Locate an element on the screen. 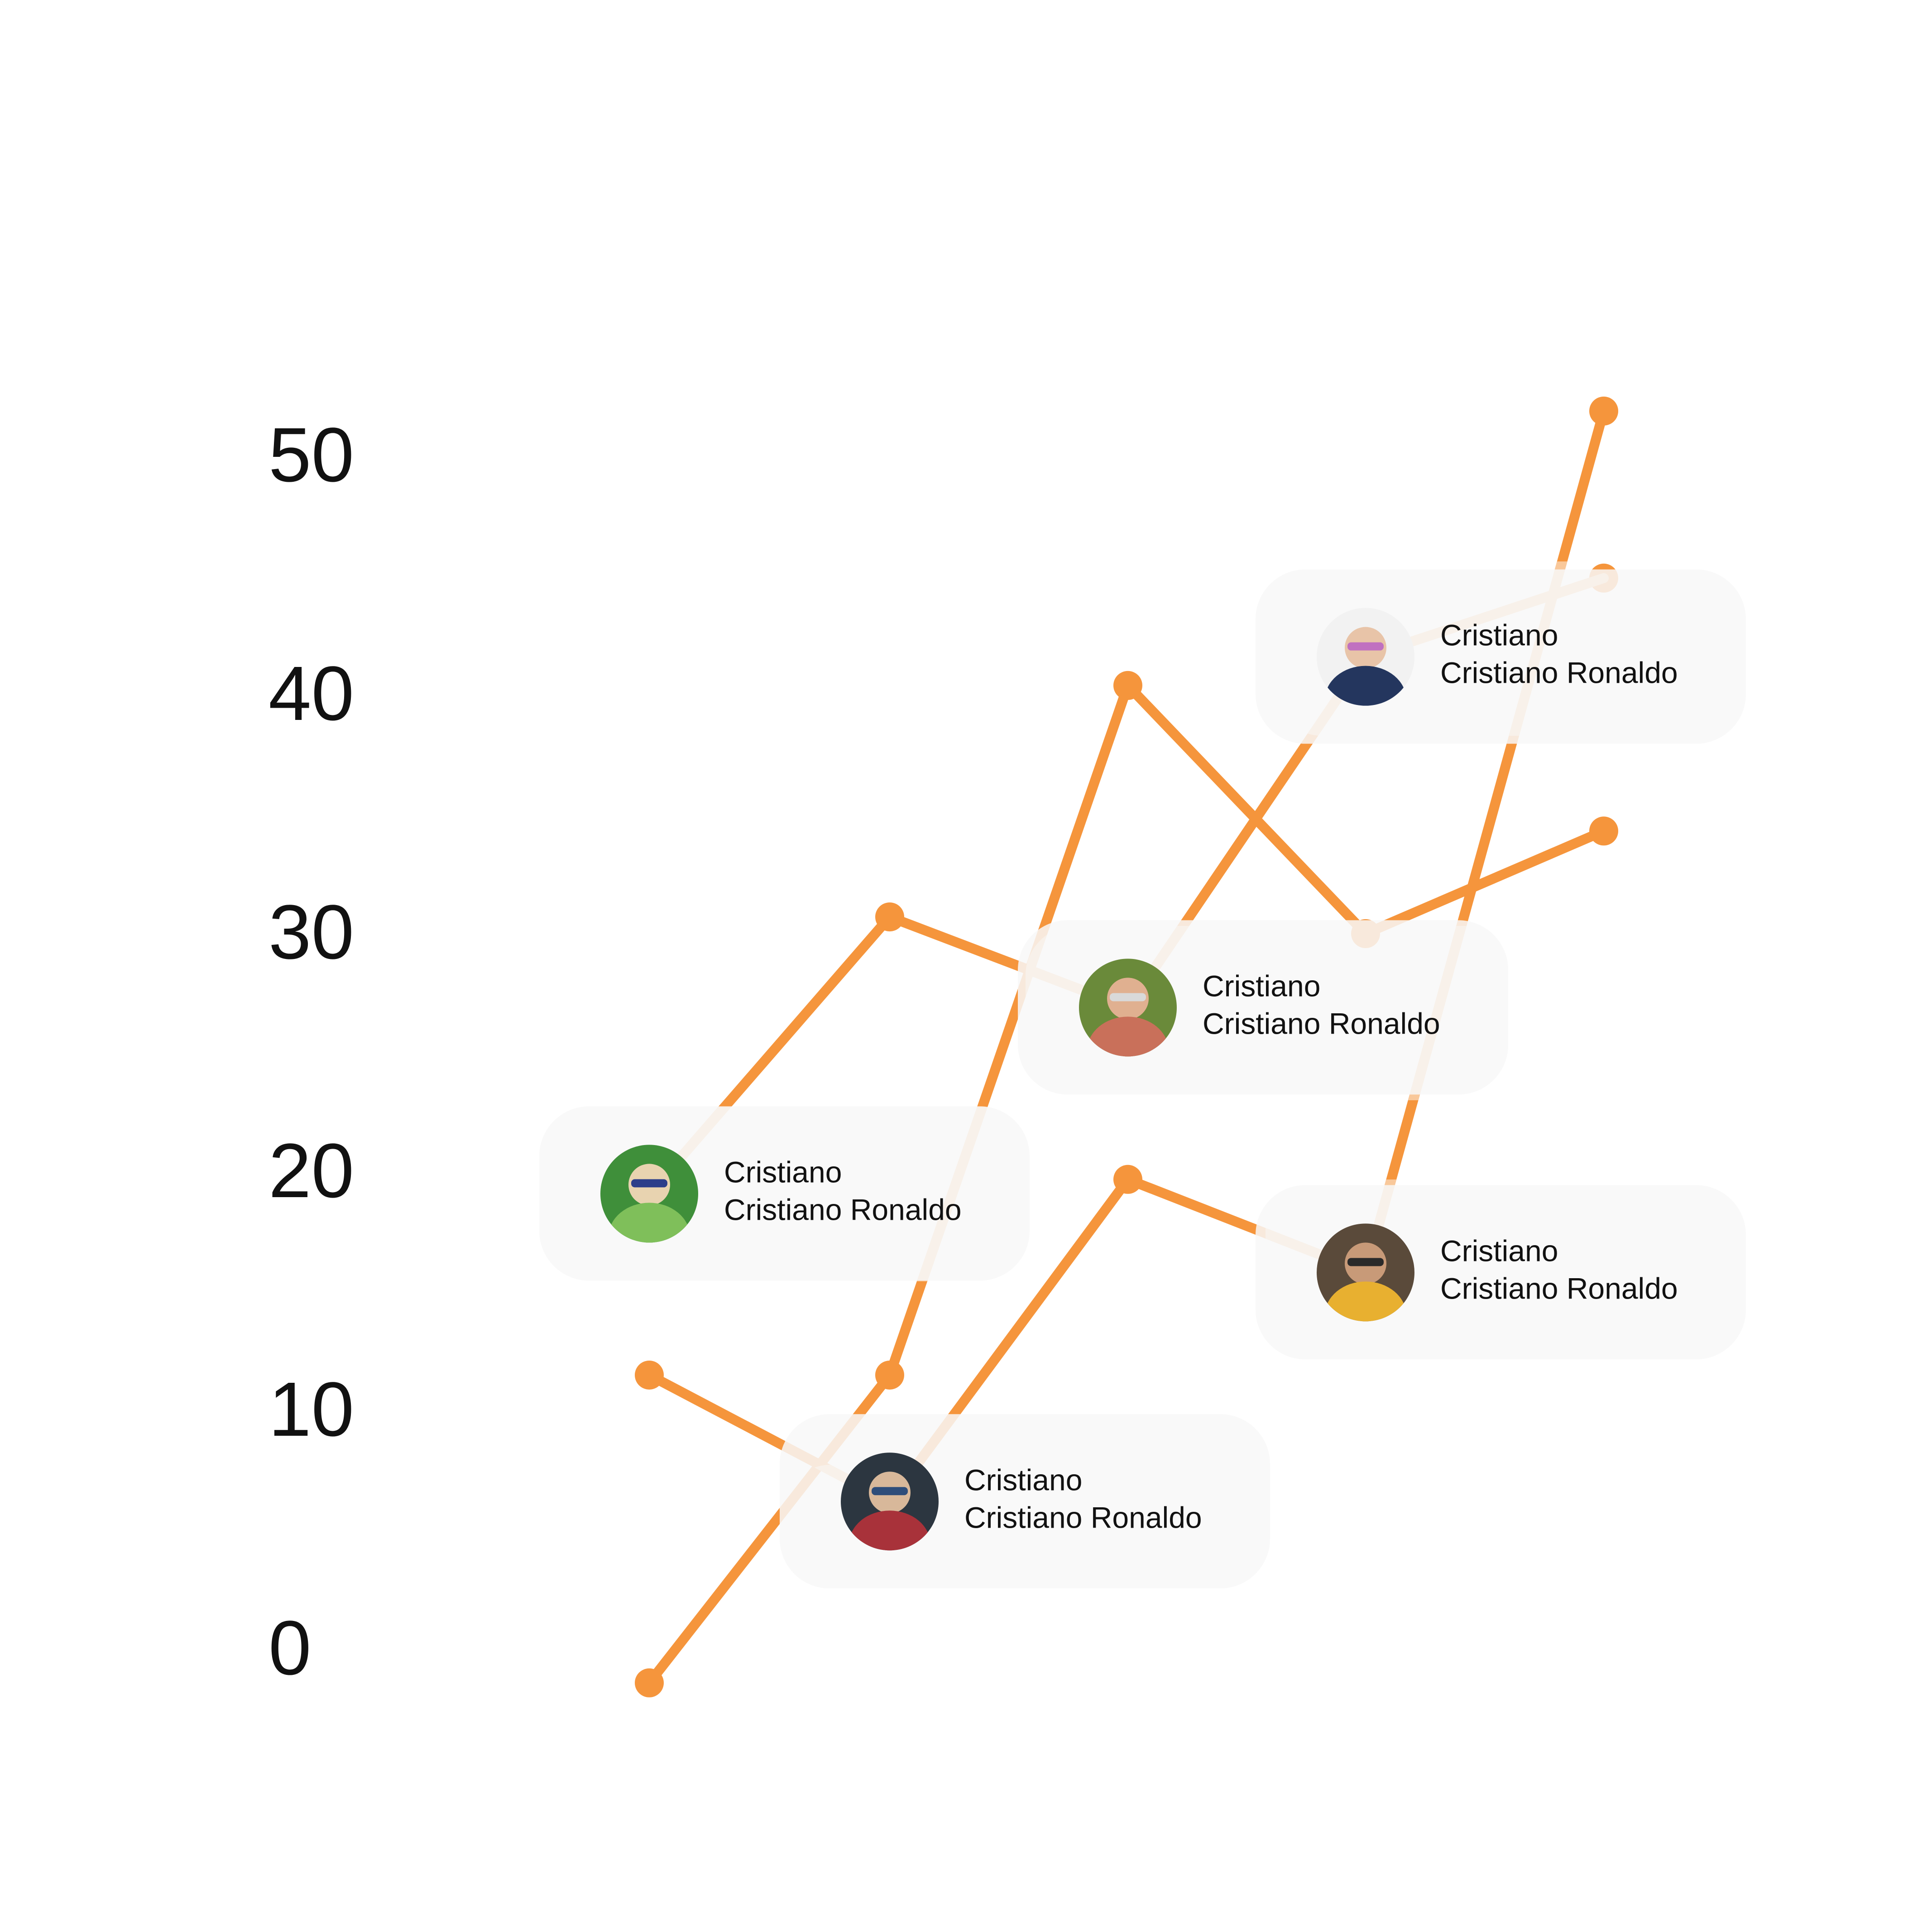 The height and width of the screenshot is (1932, 1932). y-tick-label: 50 is located at coordinates (311, 455).